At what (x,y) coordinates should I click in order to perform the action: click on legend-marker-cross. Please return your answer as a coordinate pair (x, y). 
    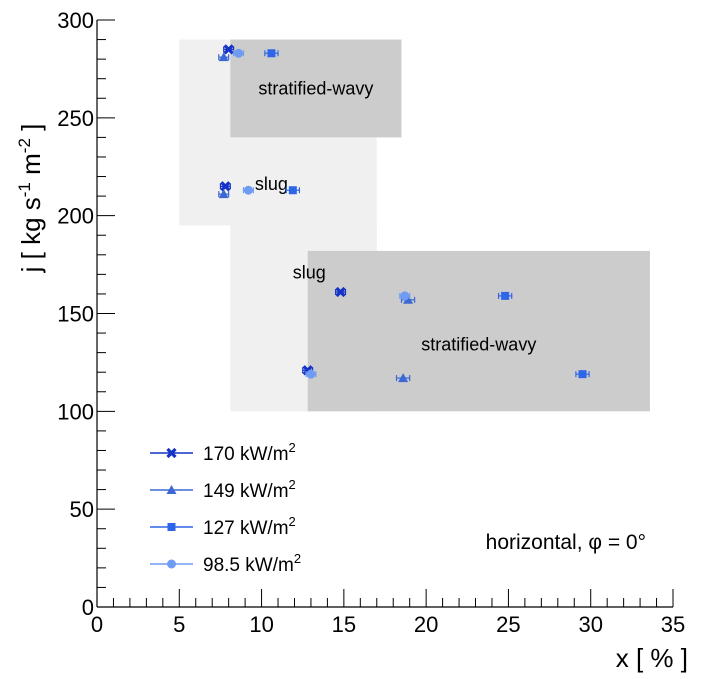
    Looking at the image, I should click on (171, 453).